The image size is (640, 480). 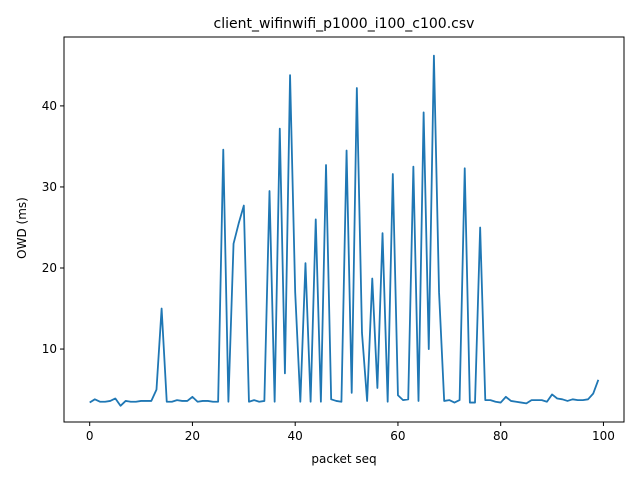 I want to click on y-tick-label: 30, so click(x=49, y=187).